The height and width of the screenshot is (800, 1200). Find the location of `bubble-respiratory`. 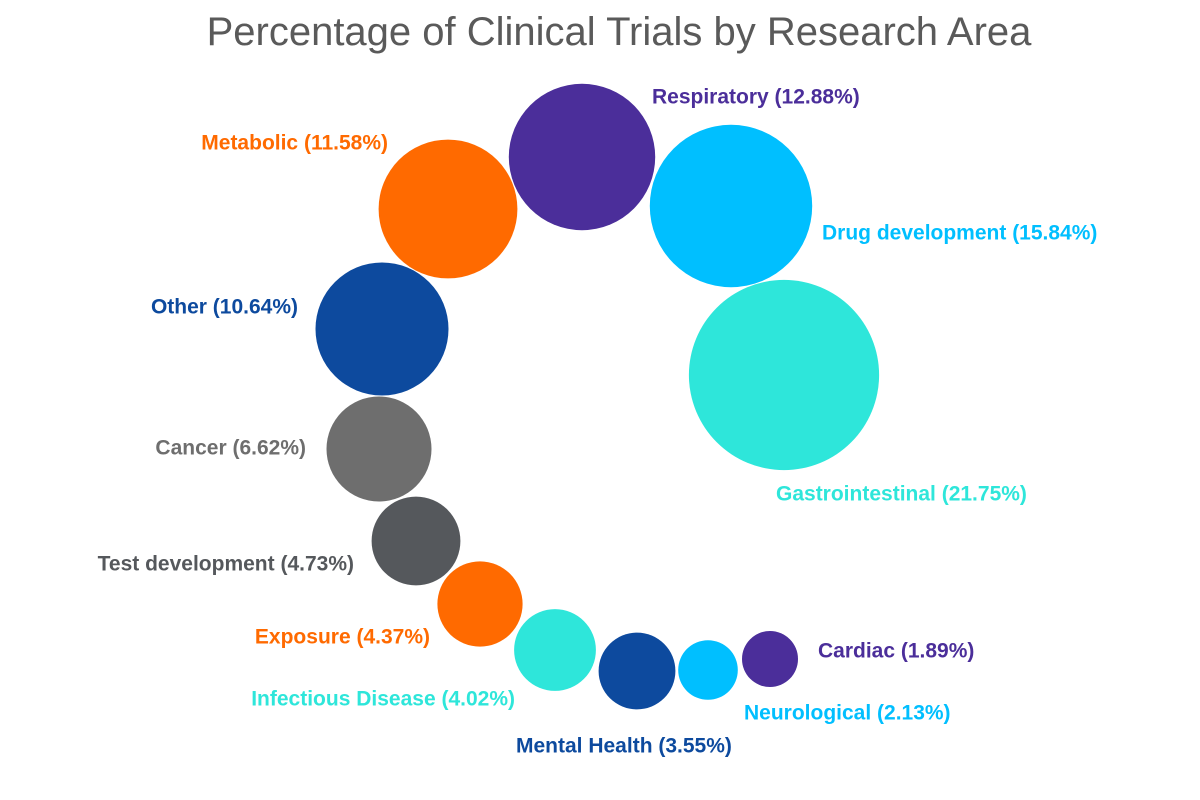

bubble-respiratory is located at coordinates (582, 157).